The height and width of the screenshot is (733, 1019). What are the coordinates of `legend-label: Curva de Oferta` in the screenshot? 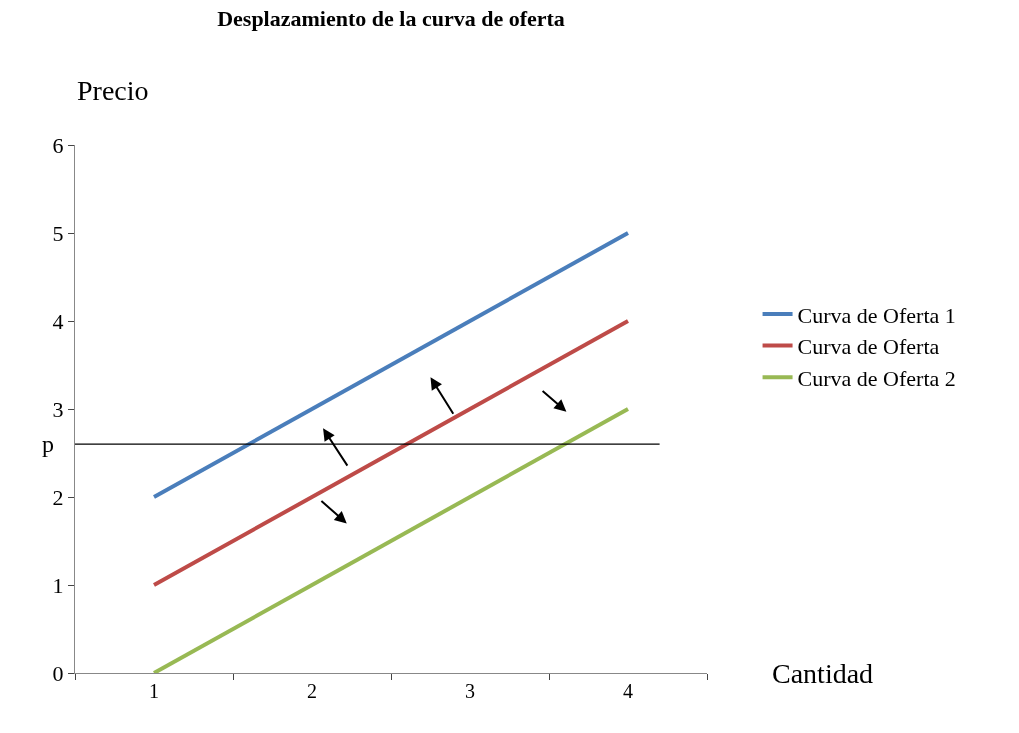 It's located at (868, 347).